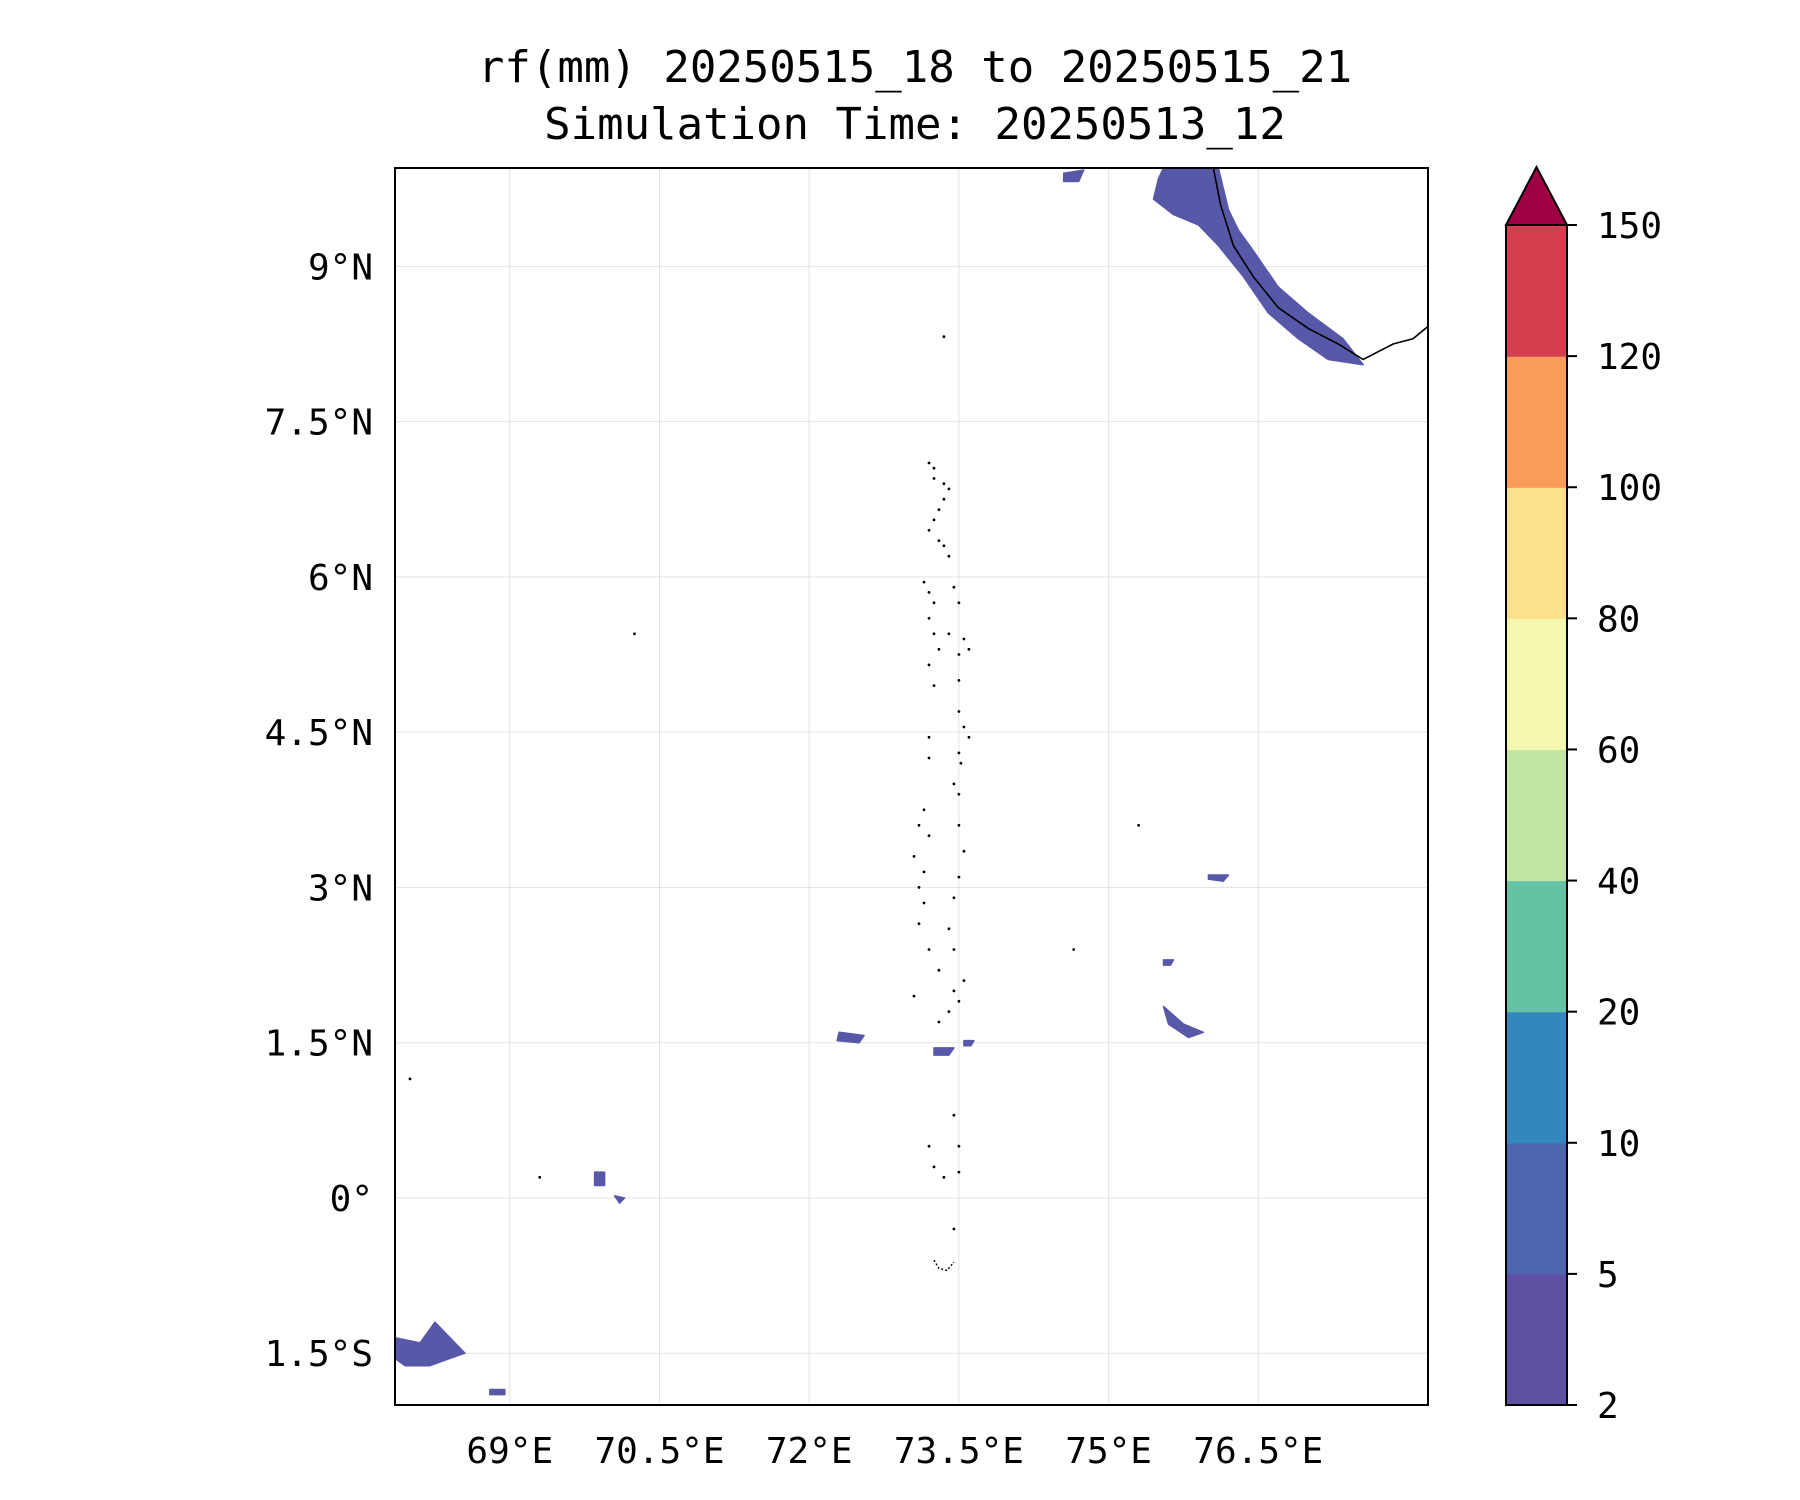 The image size is (1800, 1500). I want to click on colorbar-tick-label: 20, so click(1618, 1013).